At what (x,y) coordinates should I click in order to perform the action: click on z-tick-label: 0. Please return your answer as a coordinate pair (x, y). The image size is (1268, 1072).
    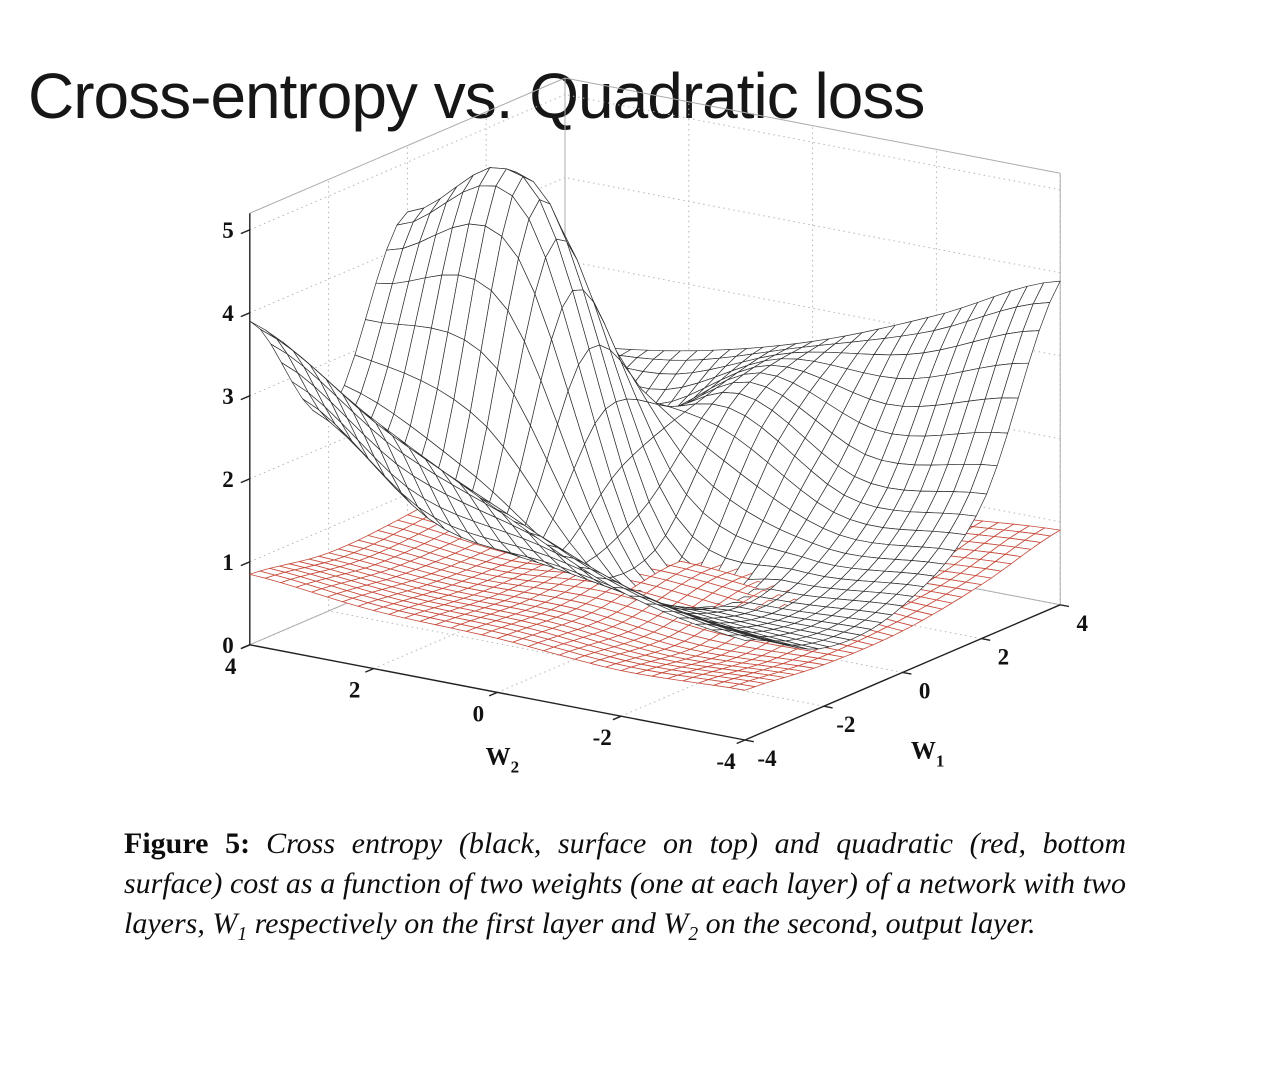
    Looking at the image, I should click on (228, 645).